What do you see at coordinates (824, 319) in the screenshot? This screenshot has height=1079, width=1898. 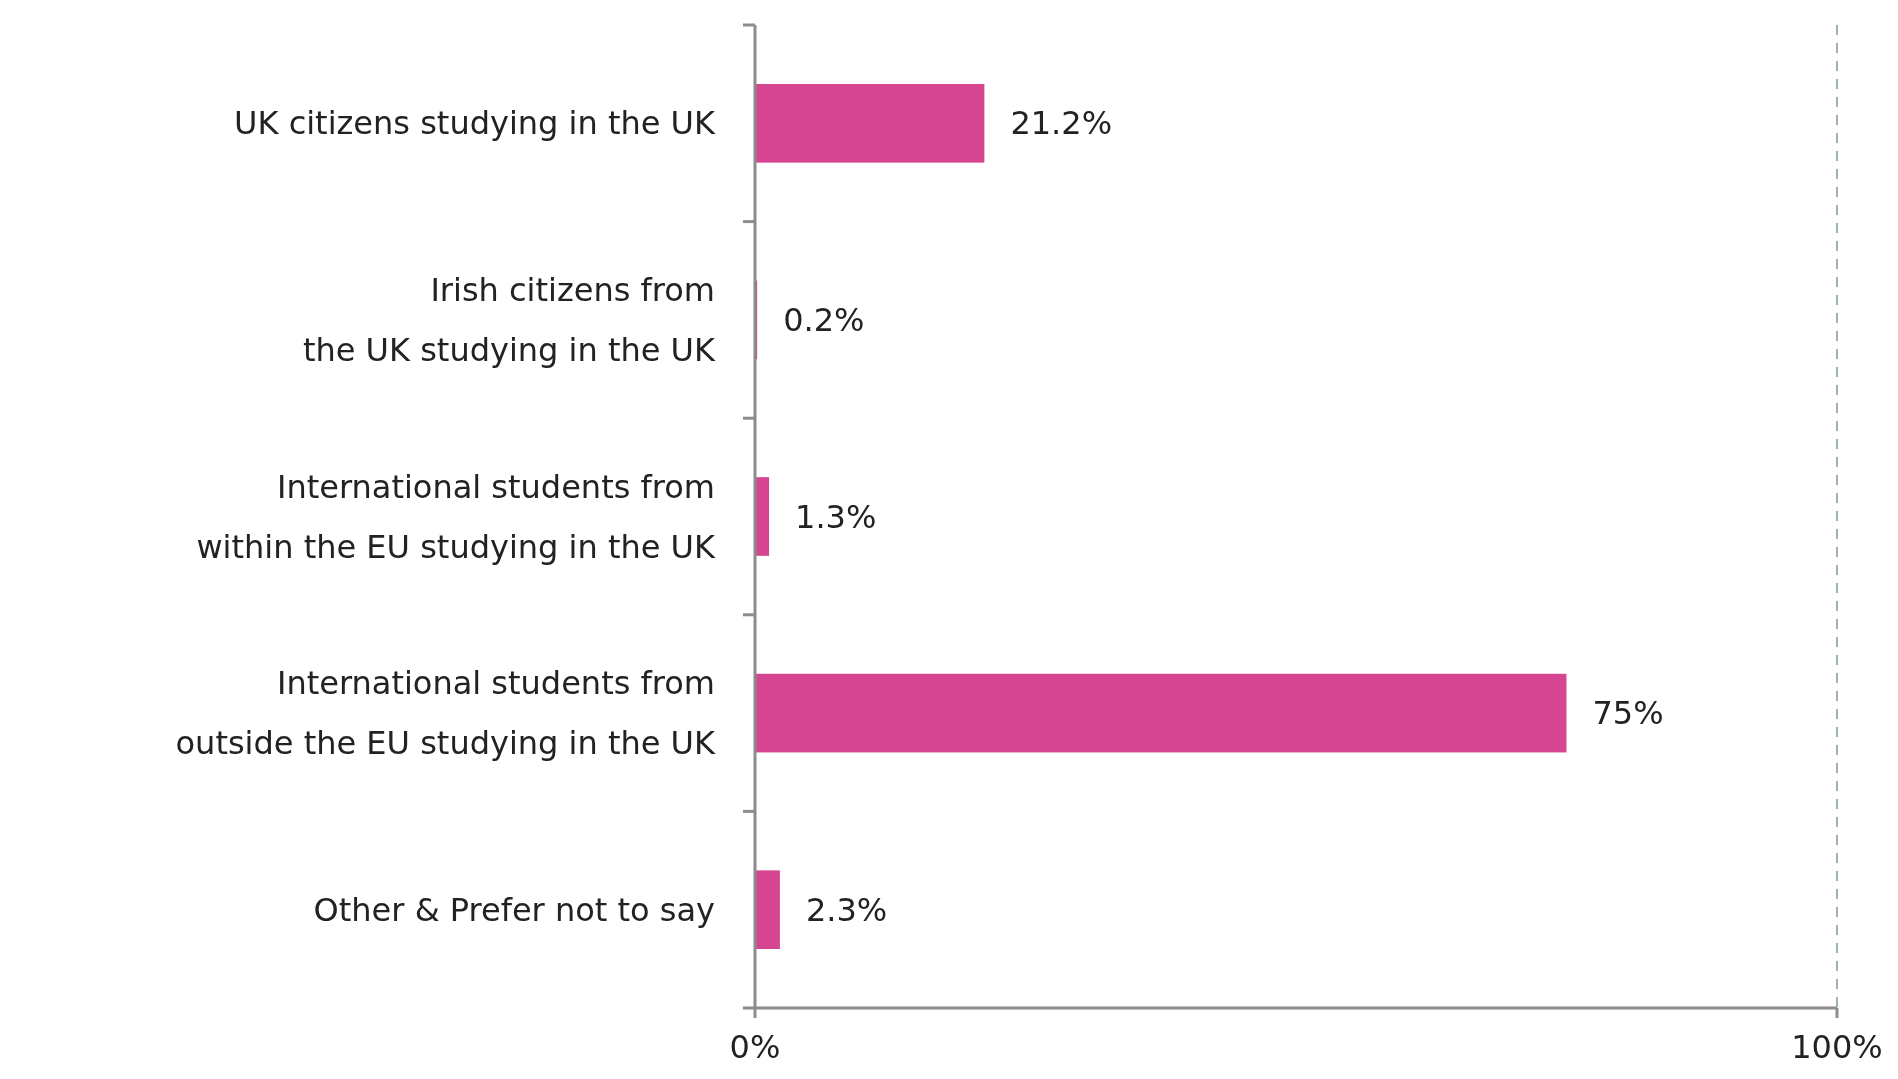 I see `data-label: 0.2%` at bounding box center [824, 319].